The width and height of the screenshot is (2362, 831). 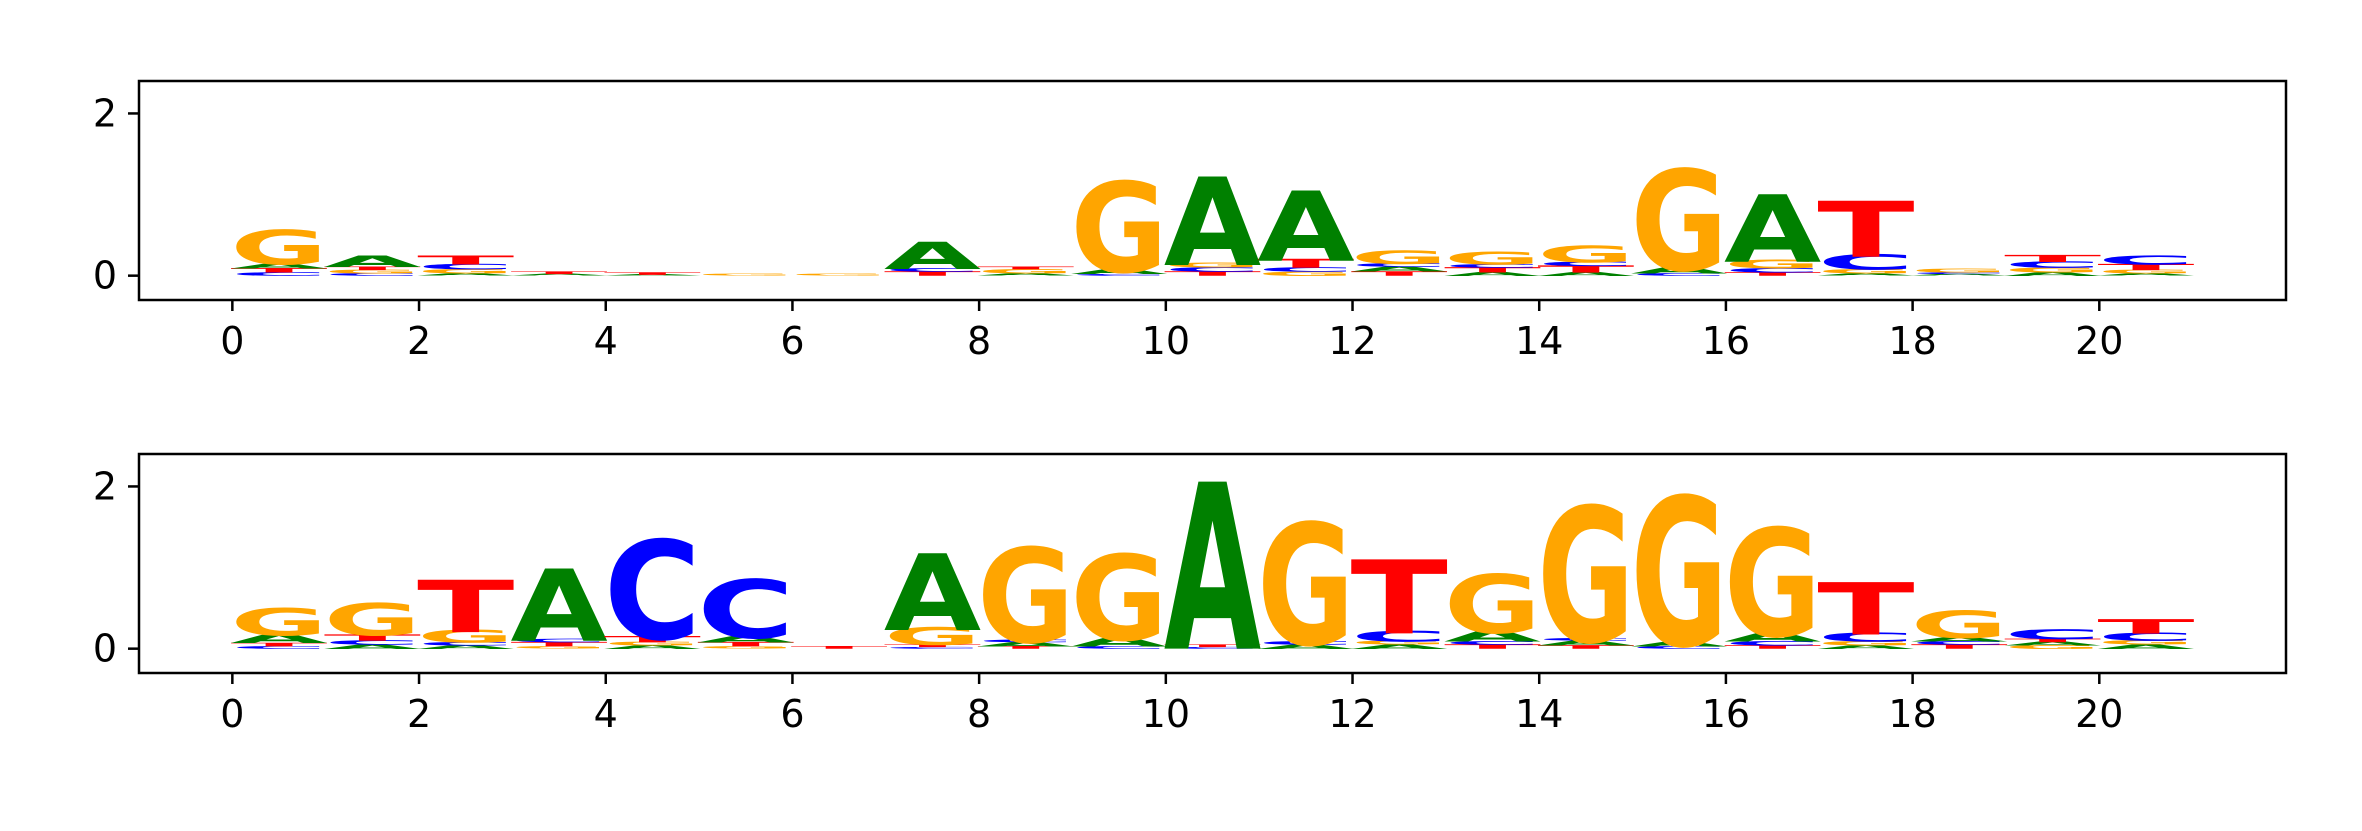 I want to click on x-tick-label: 16, so click(x=1726, y=341).